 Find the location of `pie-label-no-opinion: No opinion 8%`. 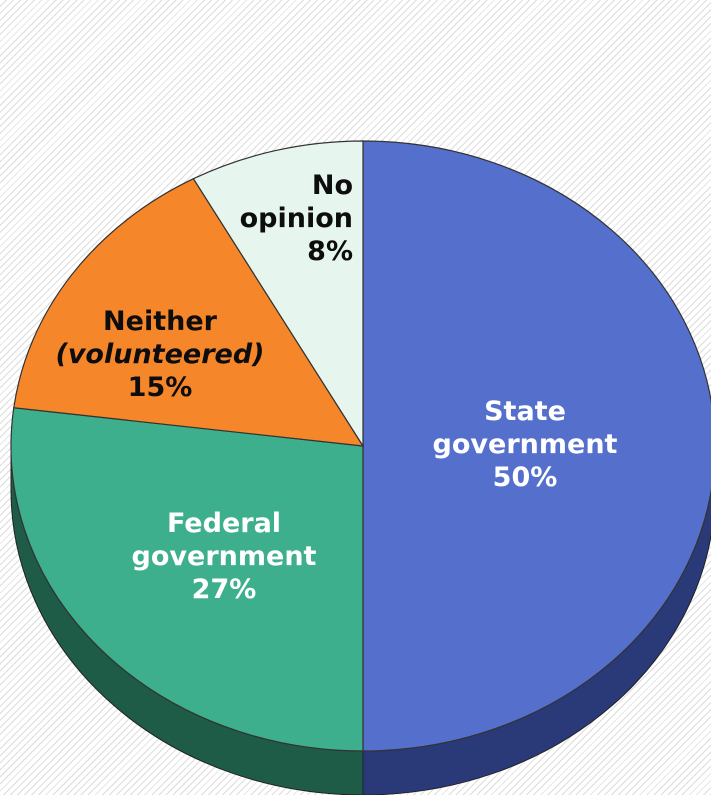

pie-label-no-opinion: No opinion 8% is located at coordinates (296, 218).